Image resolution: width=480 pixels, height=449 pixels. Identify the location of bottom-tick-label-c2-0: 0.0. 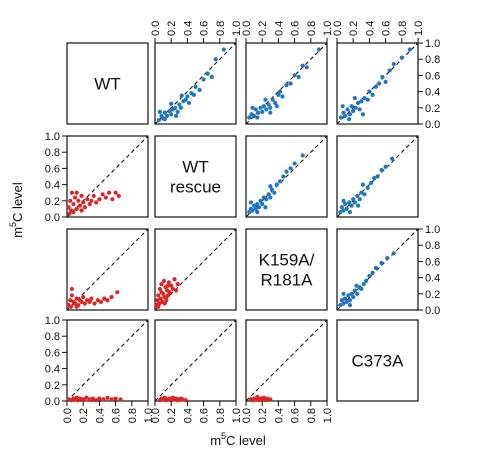
(247, 415).